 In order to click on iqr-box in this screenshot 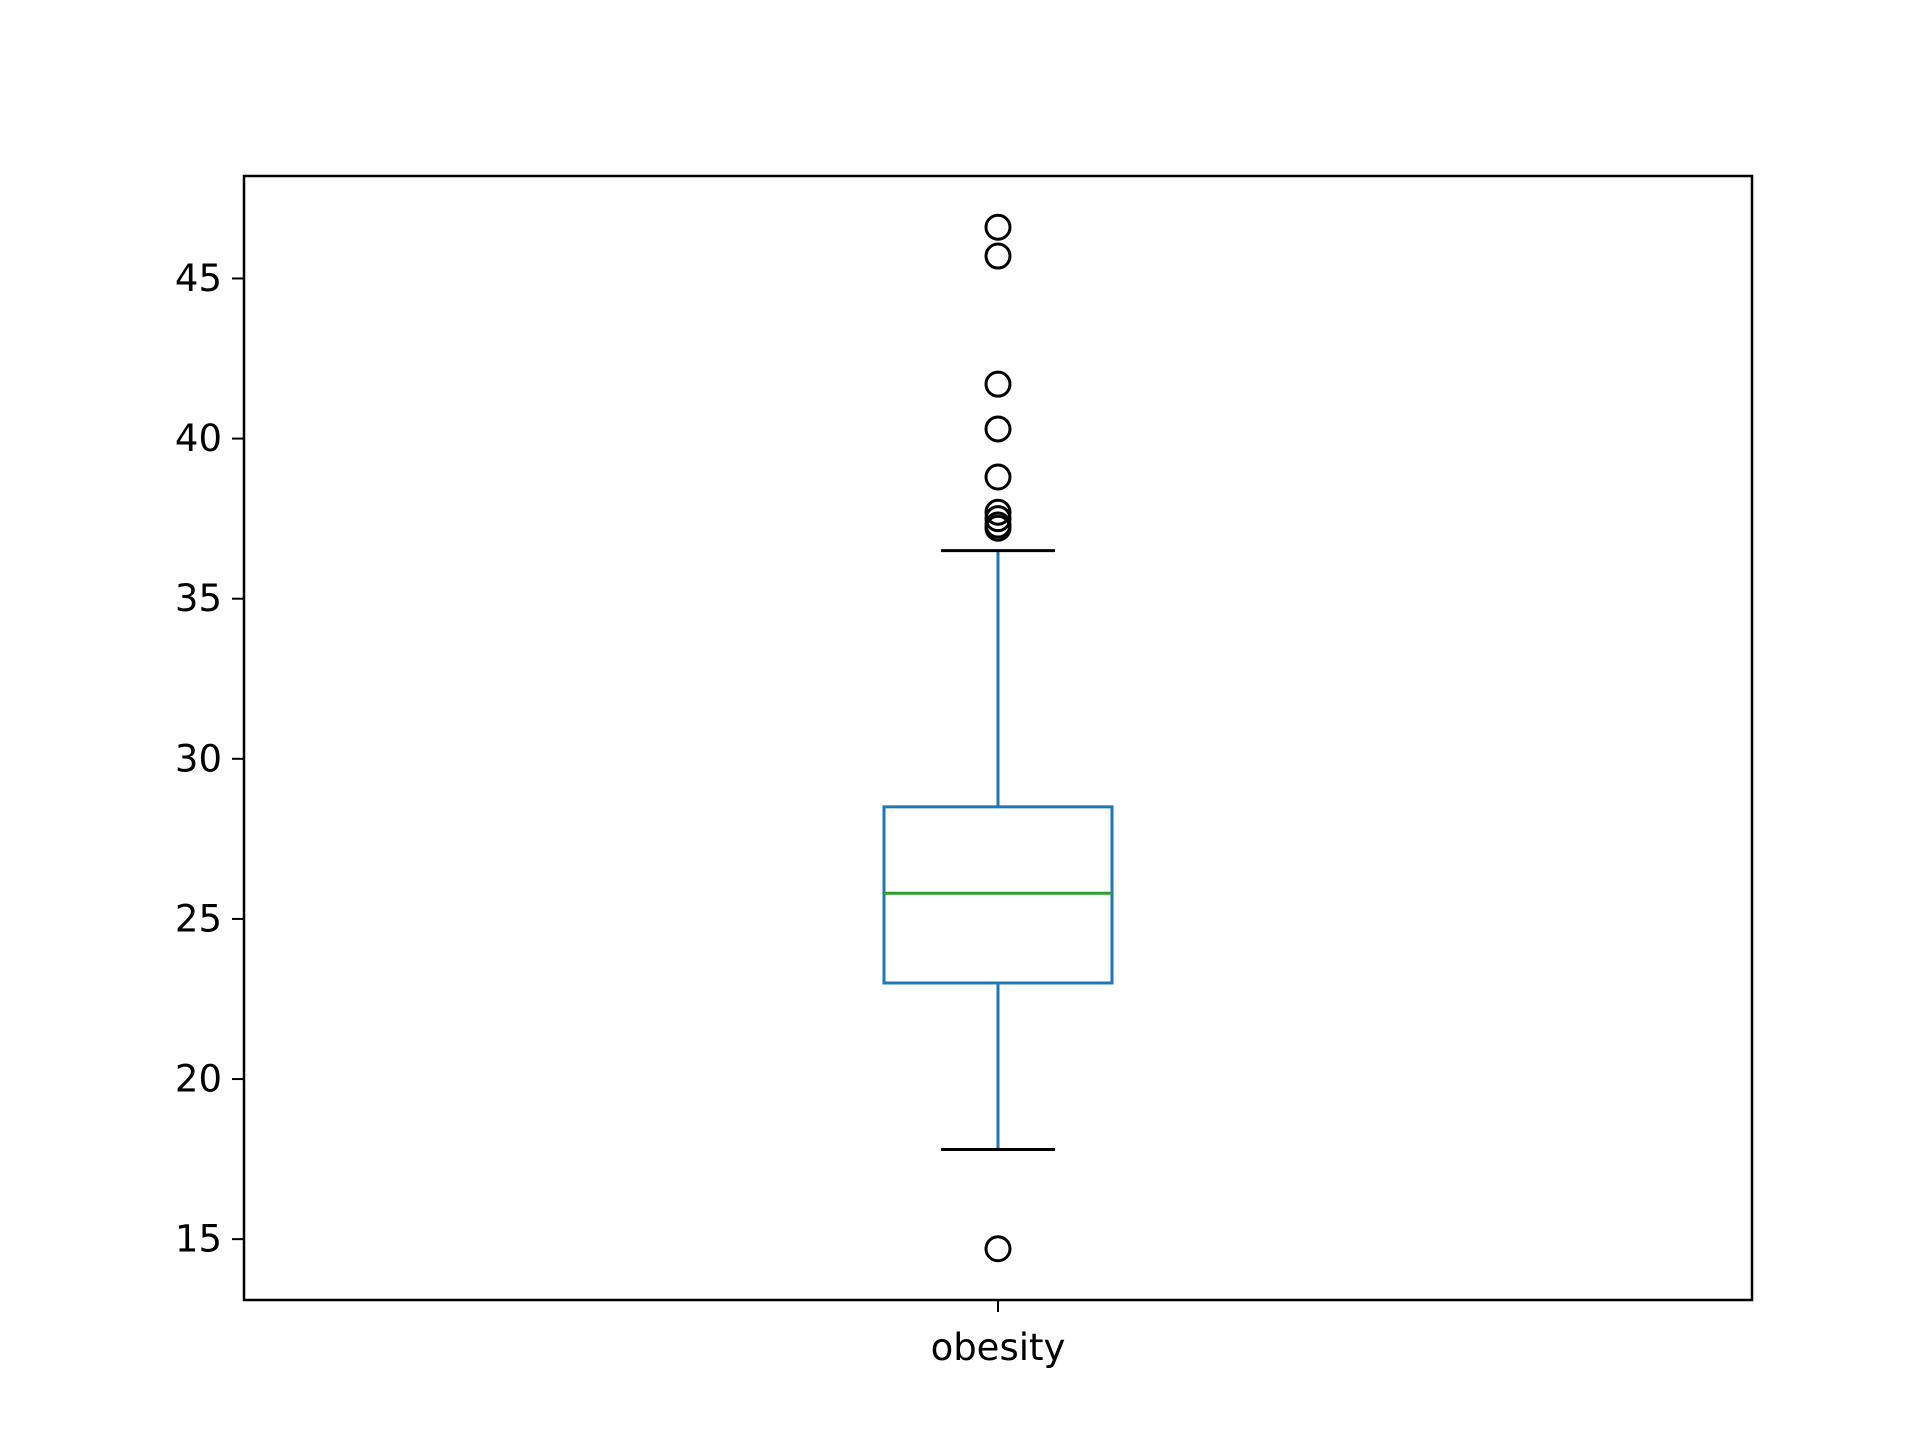, I will do `click(998, 895)`.